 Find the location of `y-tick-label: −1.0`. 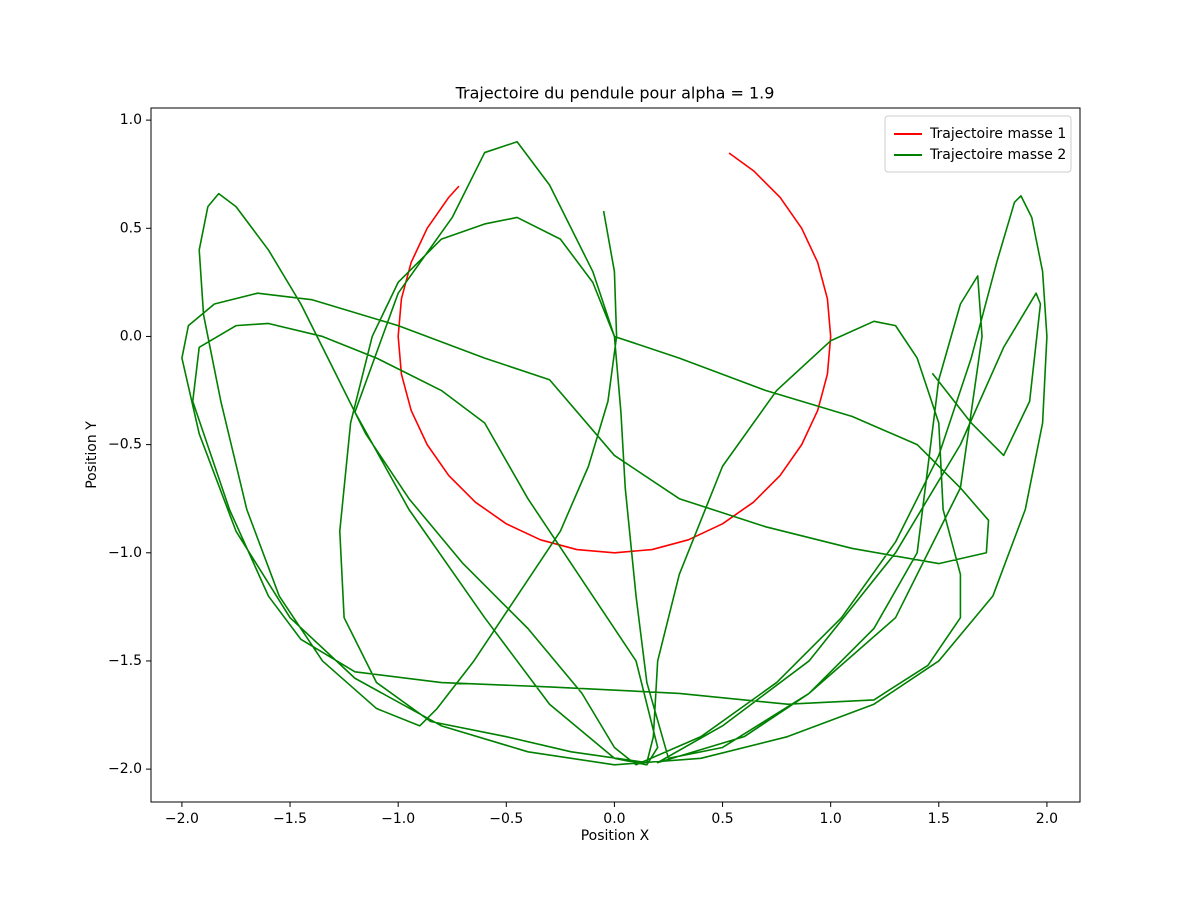

y-tick-label: −1.0 is located at coordinates (125, 553).